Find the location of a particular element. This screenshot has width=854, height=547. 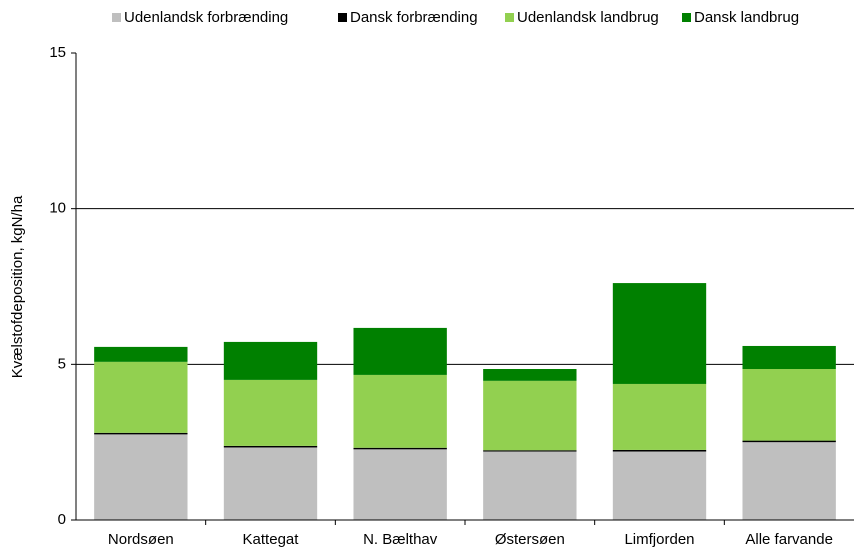

y-tick-label: 5 is located at coordinates (62, 363).